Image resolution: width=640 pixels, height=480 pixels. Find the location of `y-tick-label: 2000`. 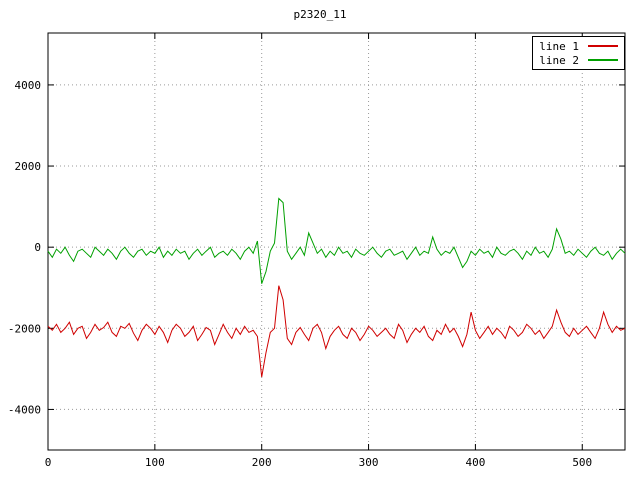

y-tick-label: 2000 is located at coordinates (28, 166).